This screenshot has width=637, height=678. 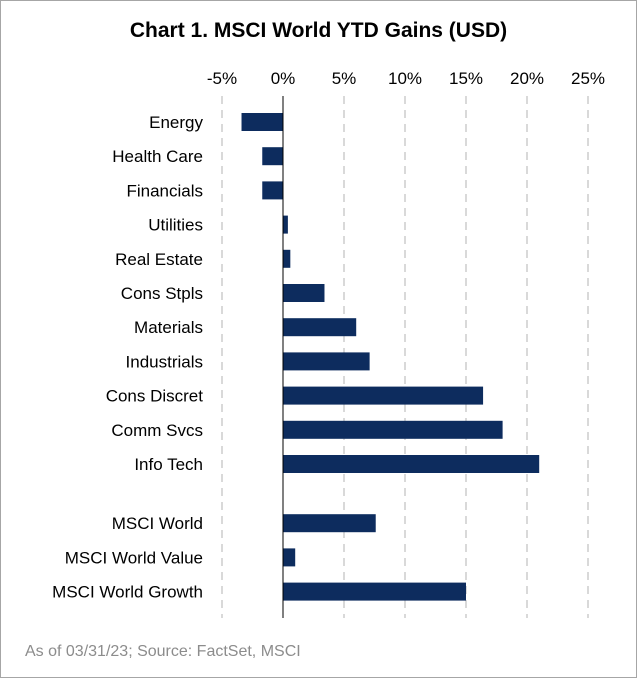 I want to click on x-tick-label: 20%, so click(x=527, y=78).